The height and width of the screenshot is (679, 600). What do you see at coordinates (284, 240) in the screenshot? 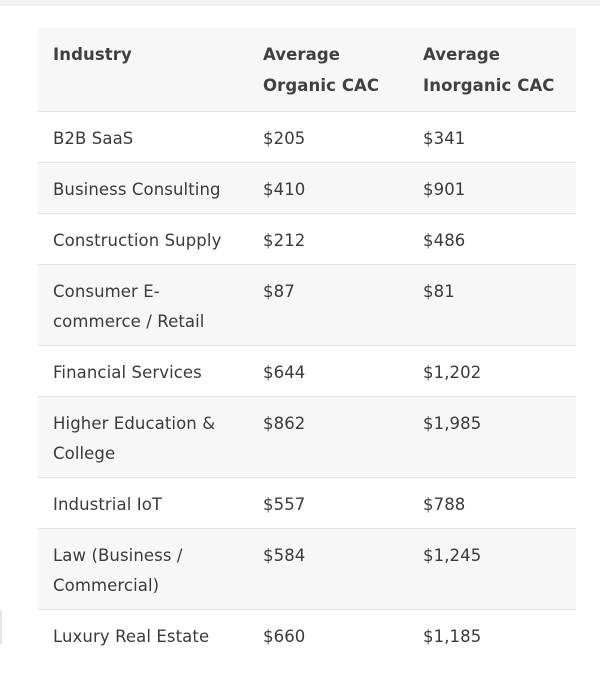
I see `cell-organic-cac: $212` at bounding box center [284, 240].